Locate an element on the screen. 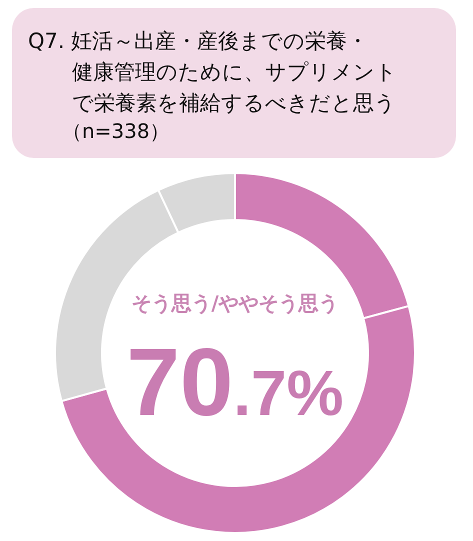 The width and height of the screenshot is (473, 541). text: そう思う/ややそう思う is located at coordinates (235, 303).